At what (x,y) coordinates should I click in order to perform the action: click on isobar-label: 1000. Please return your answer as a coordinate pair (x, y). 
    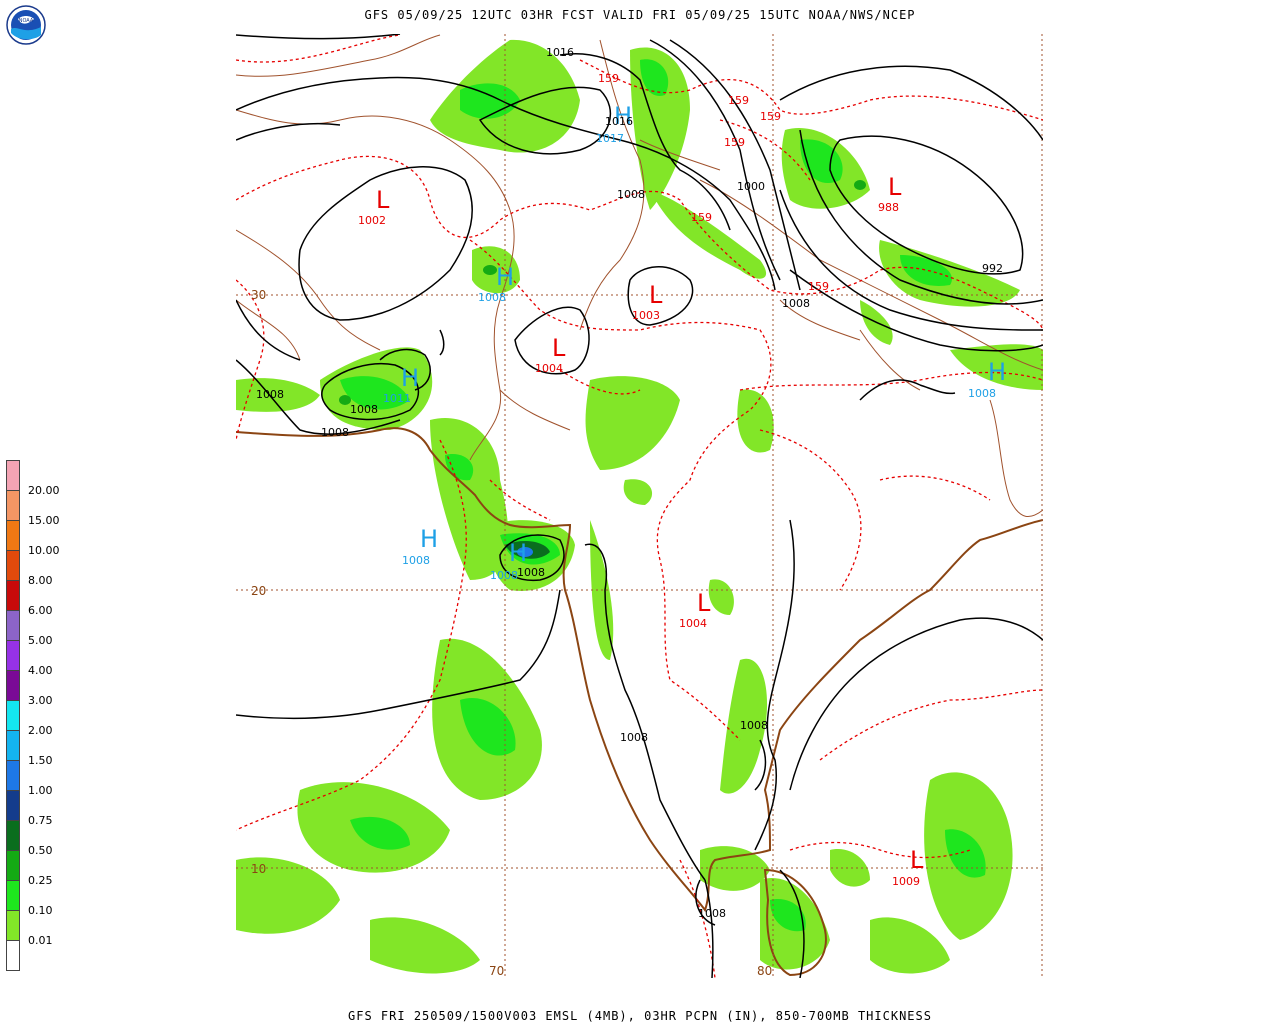
    Looking at the image, I should click on (751, 186).